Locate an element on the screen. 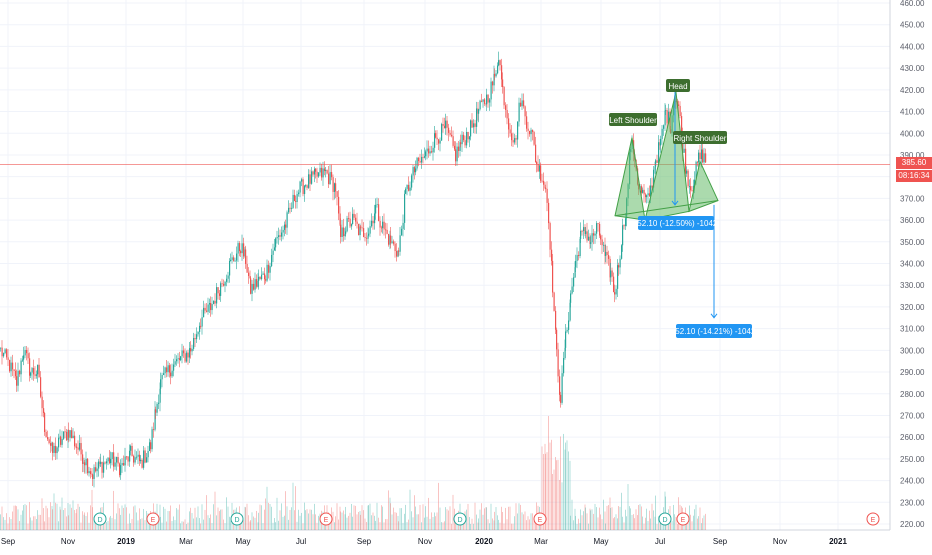  countdown-label: 08:16:34 is located at coordinates (914, 176).